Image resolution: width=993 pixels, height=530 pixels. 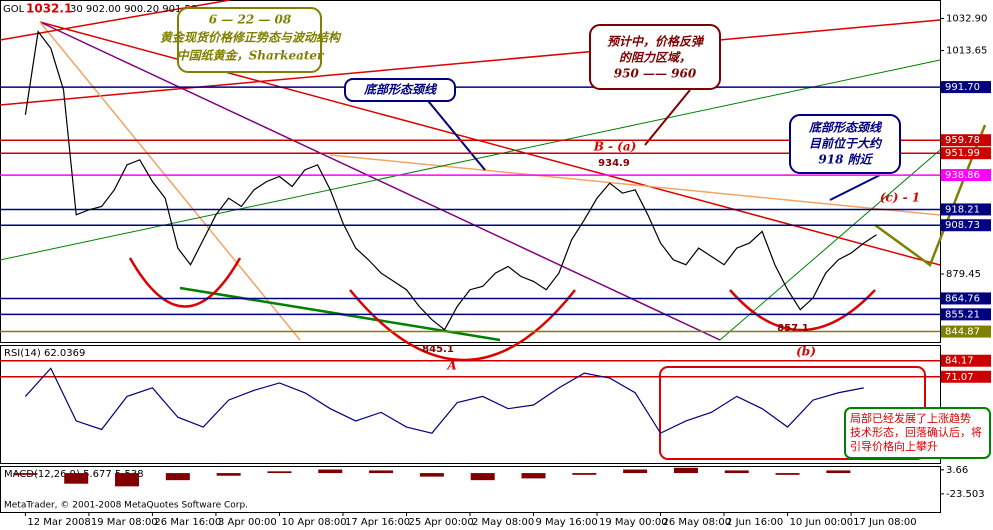 I want to click on x-tick-label: 26 May 08:00, so click(x=697, y=522).